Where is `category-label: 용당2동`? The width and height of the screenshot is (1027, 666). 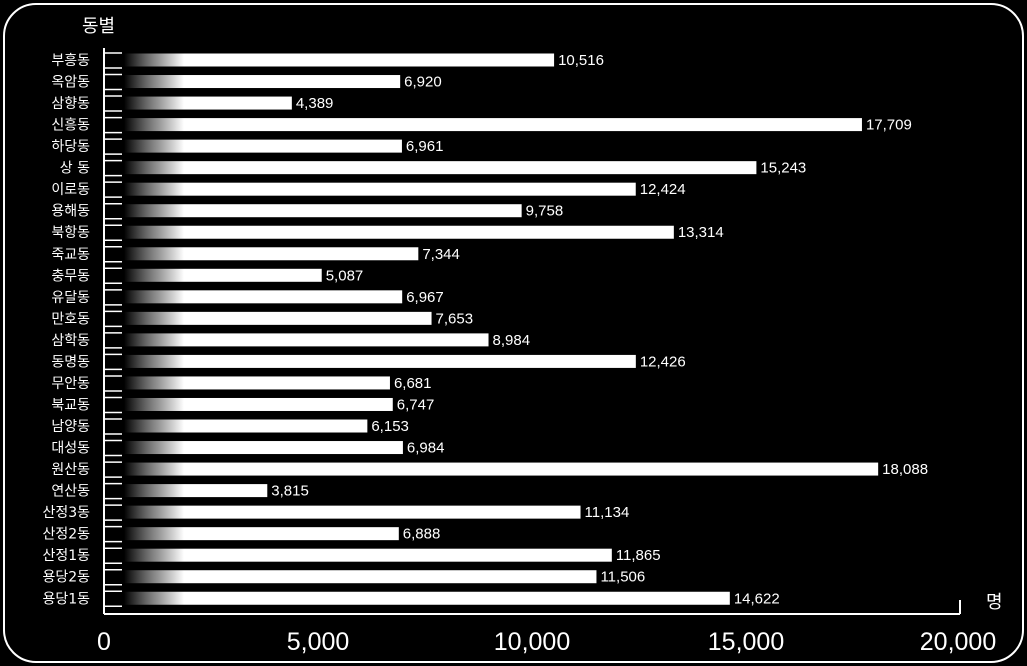 category-label: 용당2동 is located at coordinates (66, 578).